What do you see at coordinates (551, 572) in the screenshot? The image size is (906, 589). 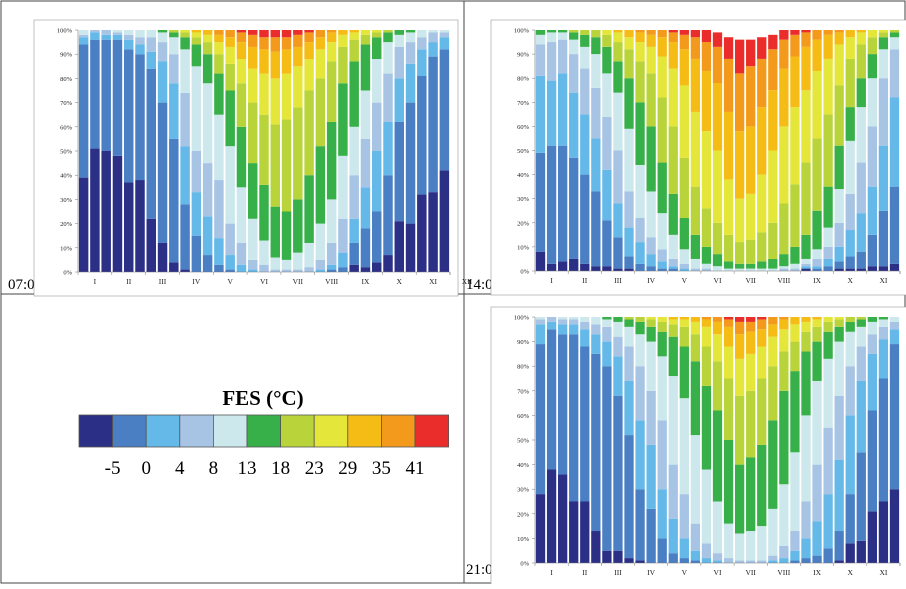 I see `month-tick-label: I` at bounding box center [551, 572].